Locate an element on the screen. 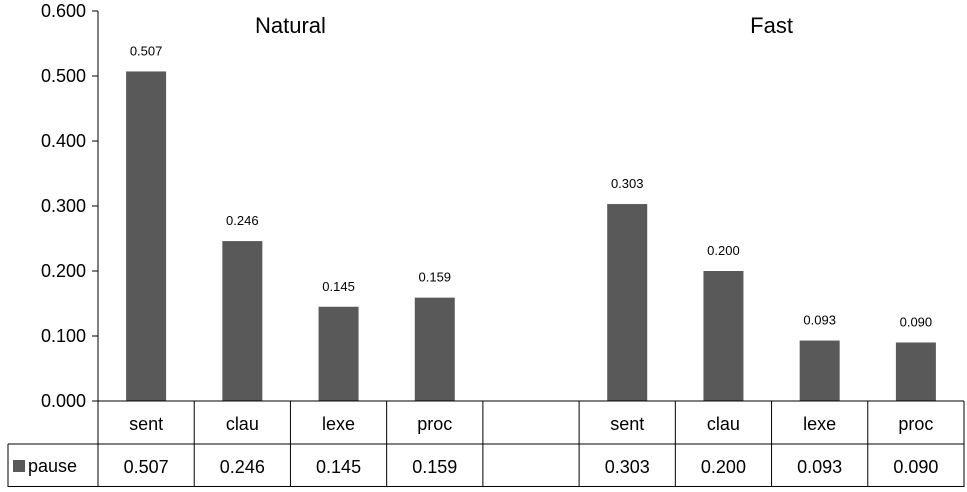 The image size is (967, 492). y-tick-label: 0.400 is located at coordinates (63, 141).